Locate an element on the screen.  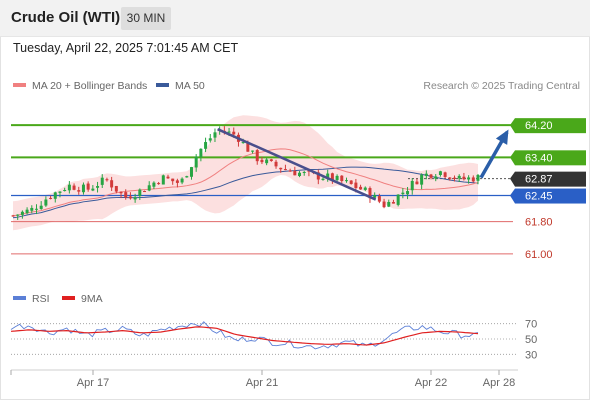
chart-header: Crude Oil (WTI) 30 MIN is located at coordinates (295, 18).